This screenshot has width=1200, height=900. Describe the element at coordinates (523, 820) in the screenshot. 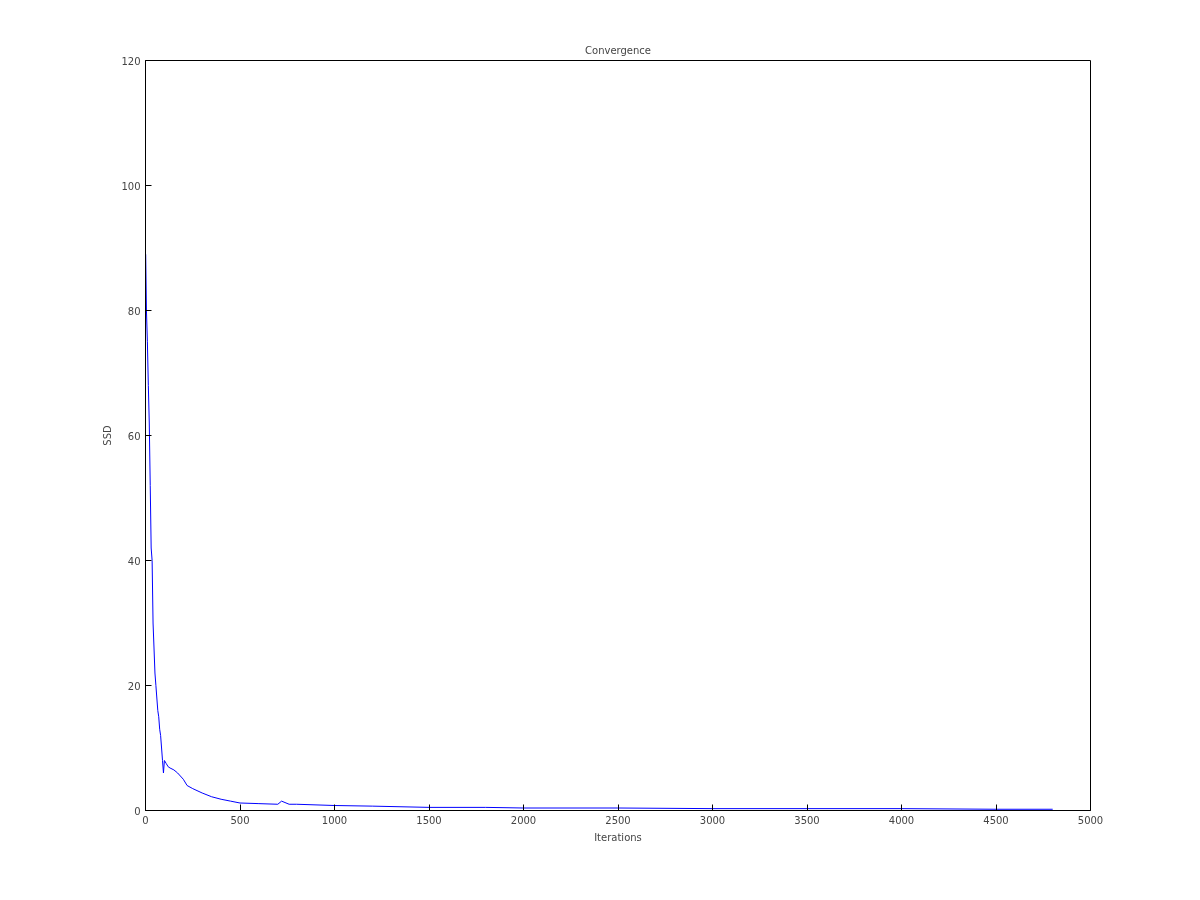

I see `x-tick-label: 2000` at that location.